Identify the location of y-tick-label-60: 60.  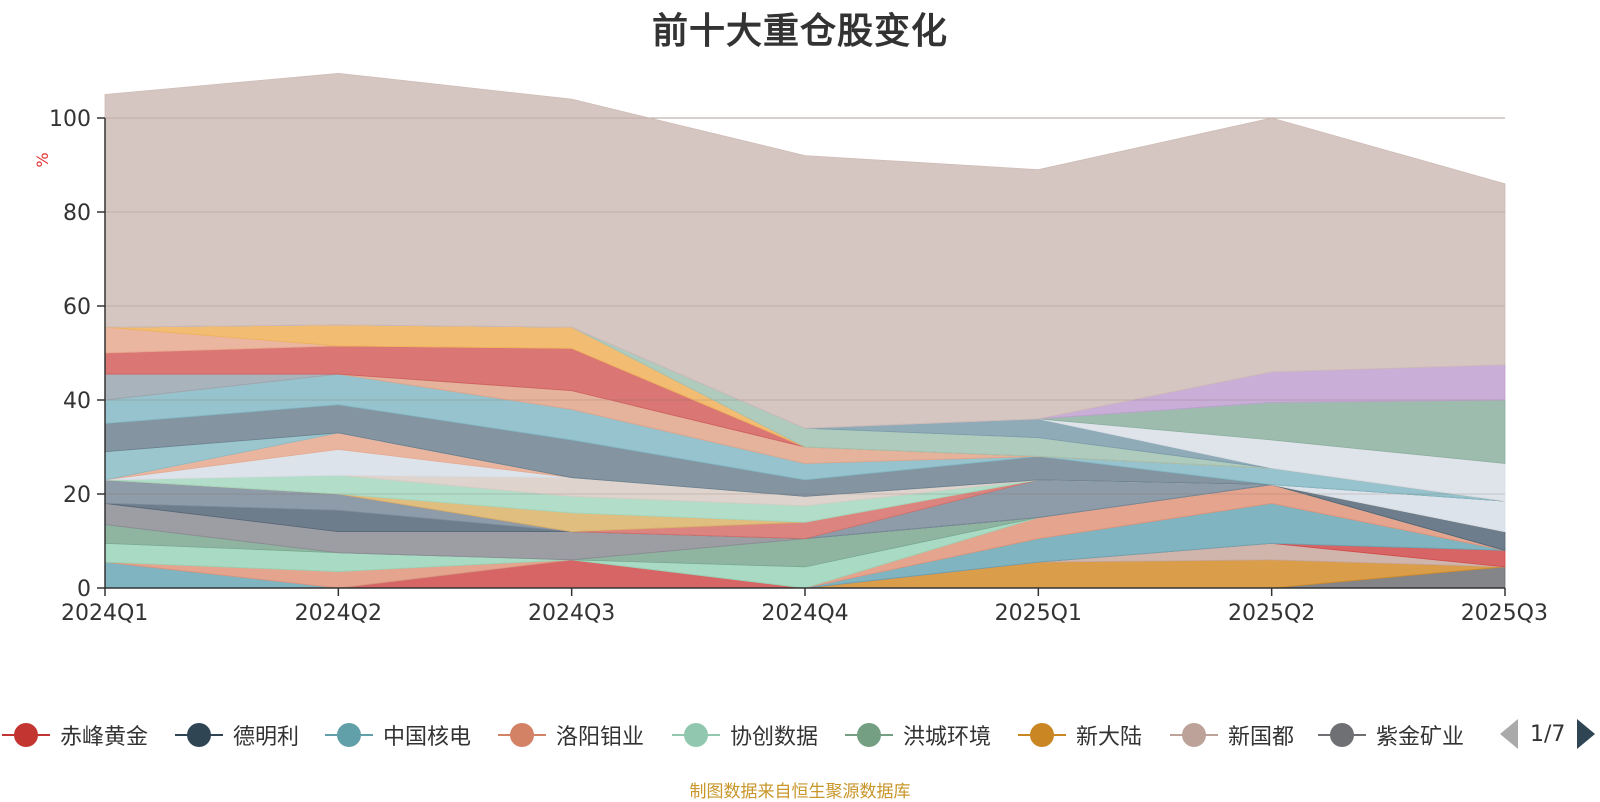
(77, 307).